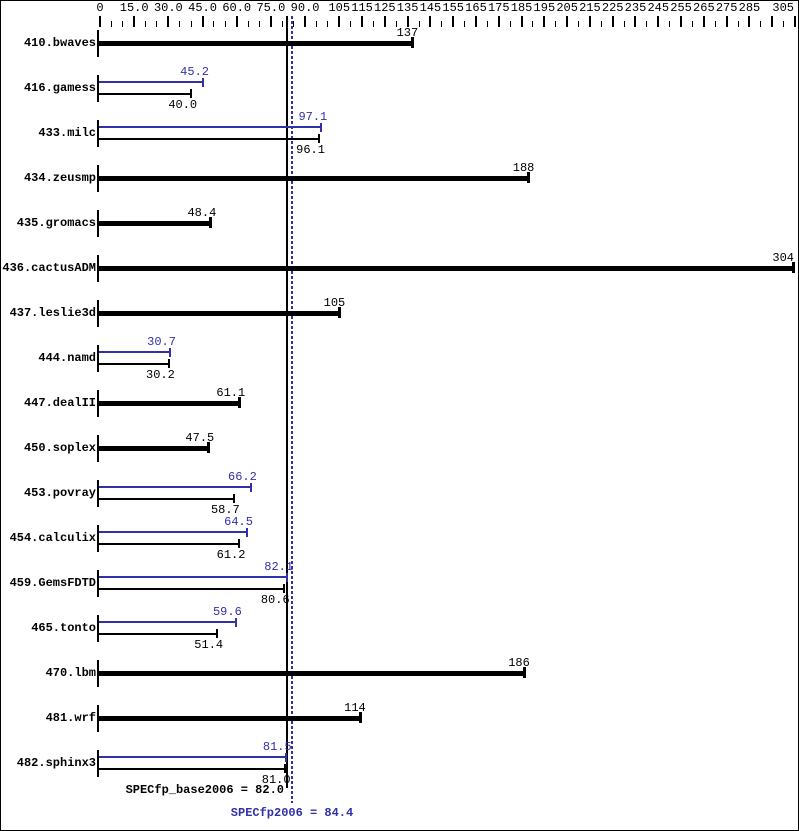 Image resolution: width=799 pixels, height=831 pixels. Describe the element at coordinates (544, 8) in the screenshot. I see `axis-tick-label: 195` at that location.